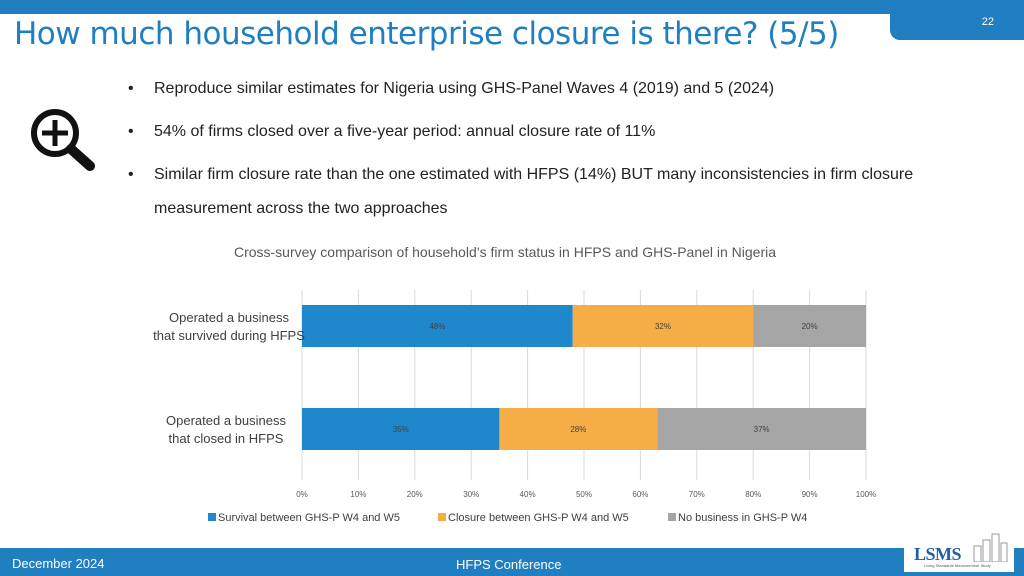  I want to click on data-label: 20%, so click(810, 326).